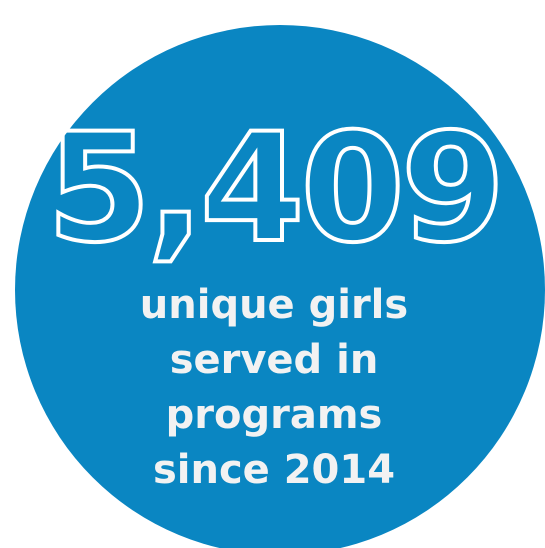 This screenshot has height=548, width=545. I want to click on caption-line: served in, so click(274, 360).